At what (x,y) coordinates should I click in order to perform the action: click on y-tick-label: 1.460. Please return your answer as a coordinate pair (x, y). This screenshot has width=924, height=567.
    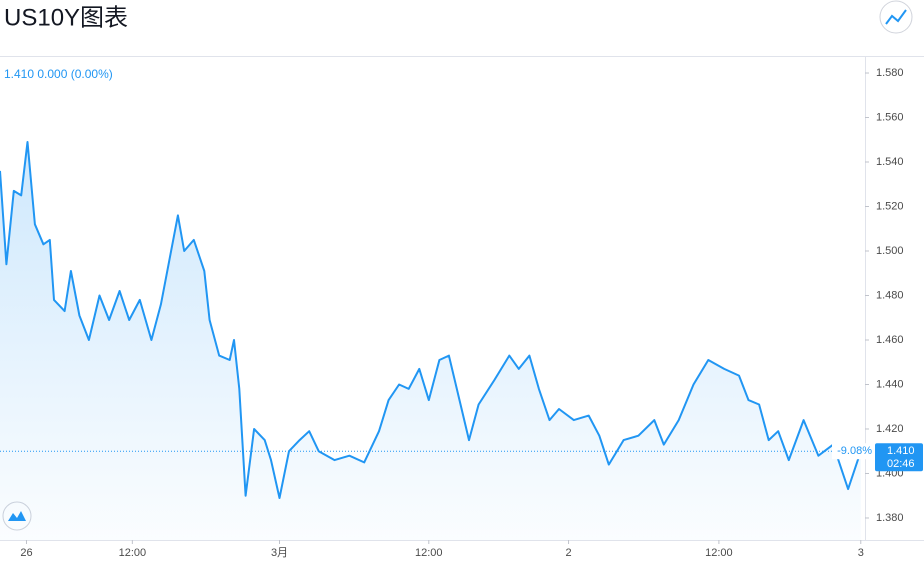
    Looking at the image, I should click on (890, 340).